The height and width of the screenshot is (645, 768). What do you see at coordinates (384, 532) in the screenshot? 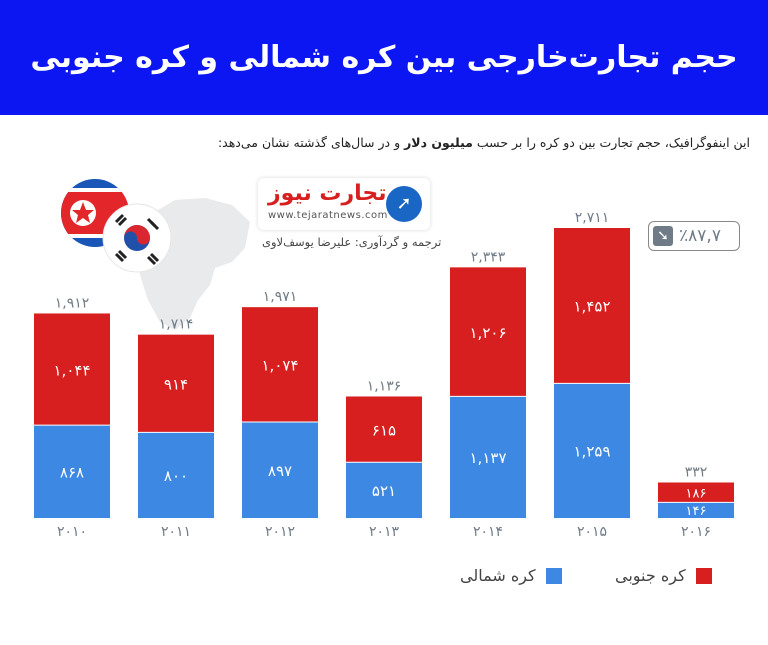
I see `x-tick-label: ۲۰۱۳` at bounding box center [384, 532].